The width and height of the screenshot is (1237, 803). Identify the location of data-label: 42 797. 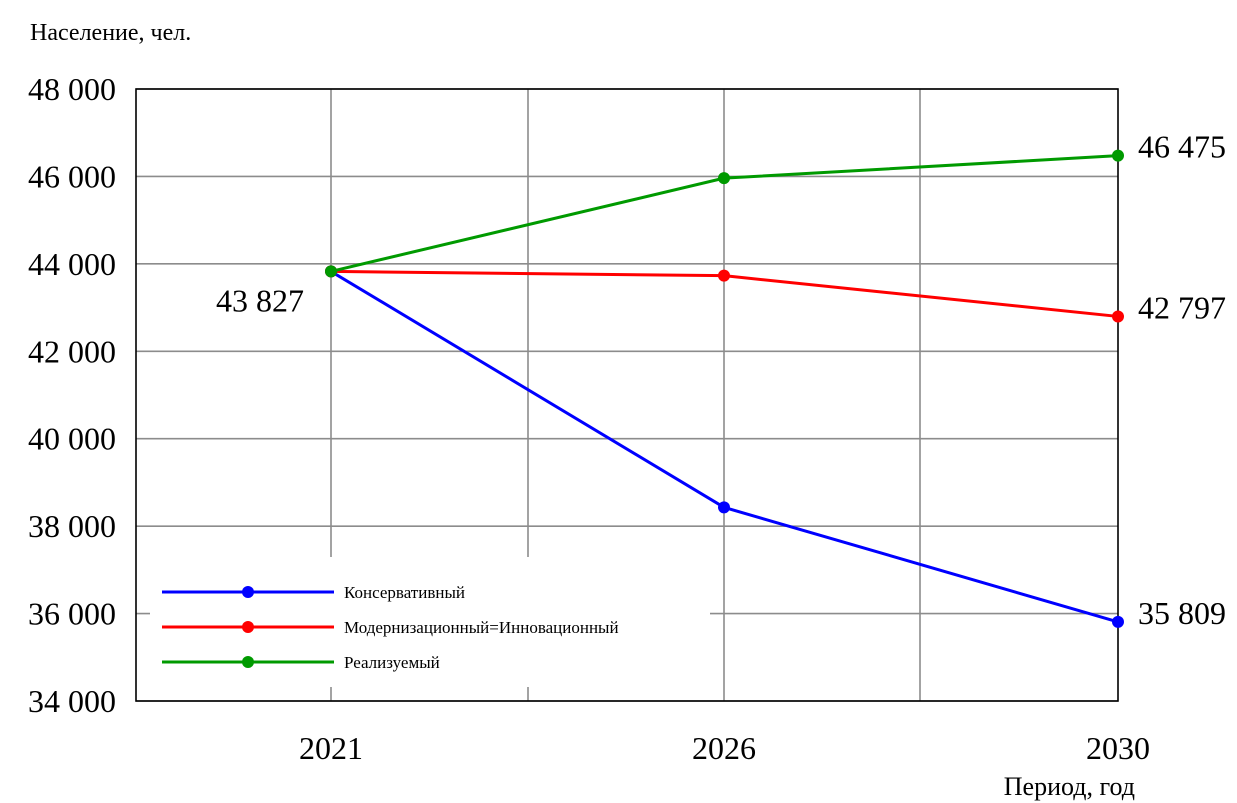
(1182, 307).